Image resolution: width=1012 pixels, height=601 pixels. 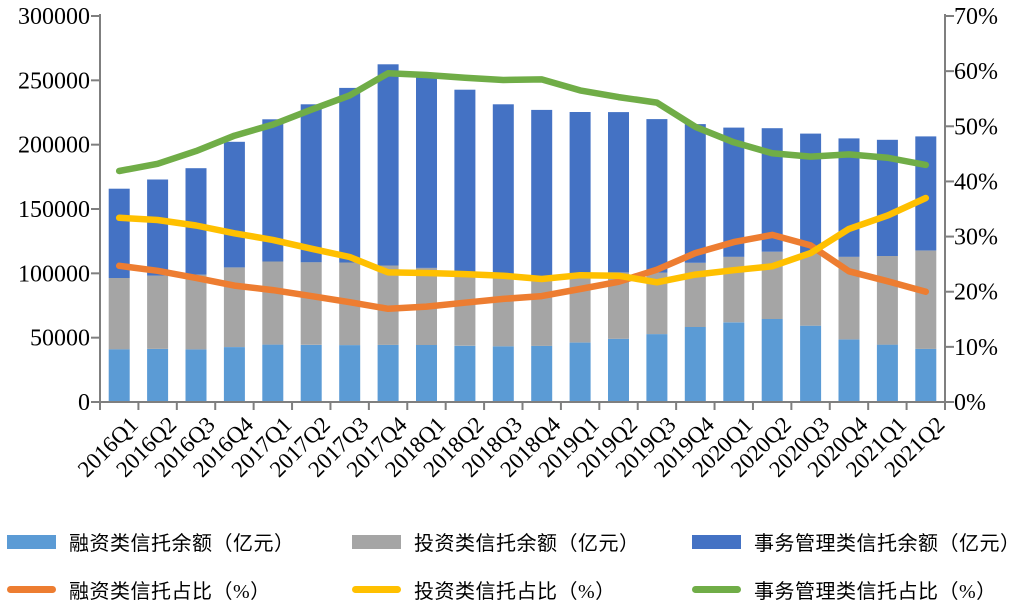 I want to click on bar-segment-s2-2021Q2, so click(x=926, y=193).